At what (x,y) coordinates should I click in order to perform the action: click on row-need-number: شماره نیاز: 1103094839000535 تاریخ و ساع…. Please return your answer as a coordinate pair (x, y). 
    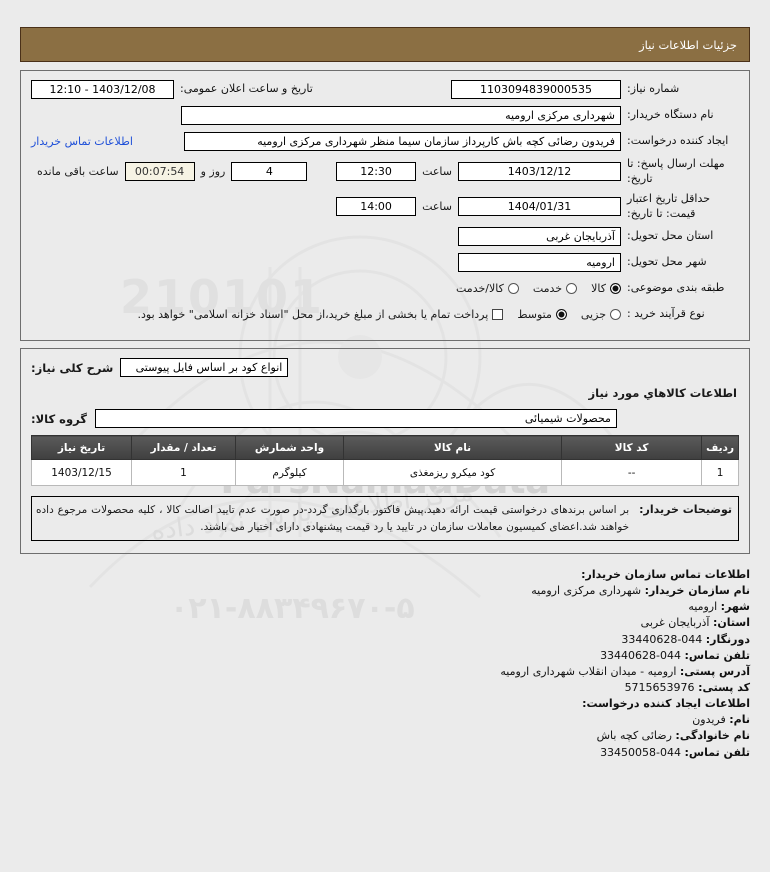
    Looking at the image, I should click on (385, 89).